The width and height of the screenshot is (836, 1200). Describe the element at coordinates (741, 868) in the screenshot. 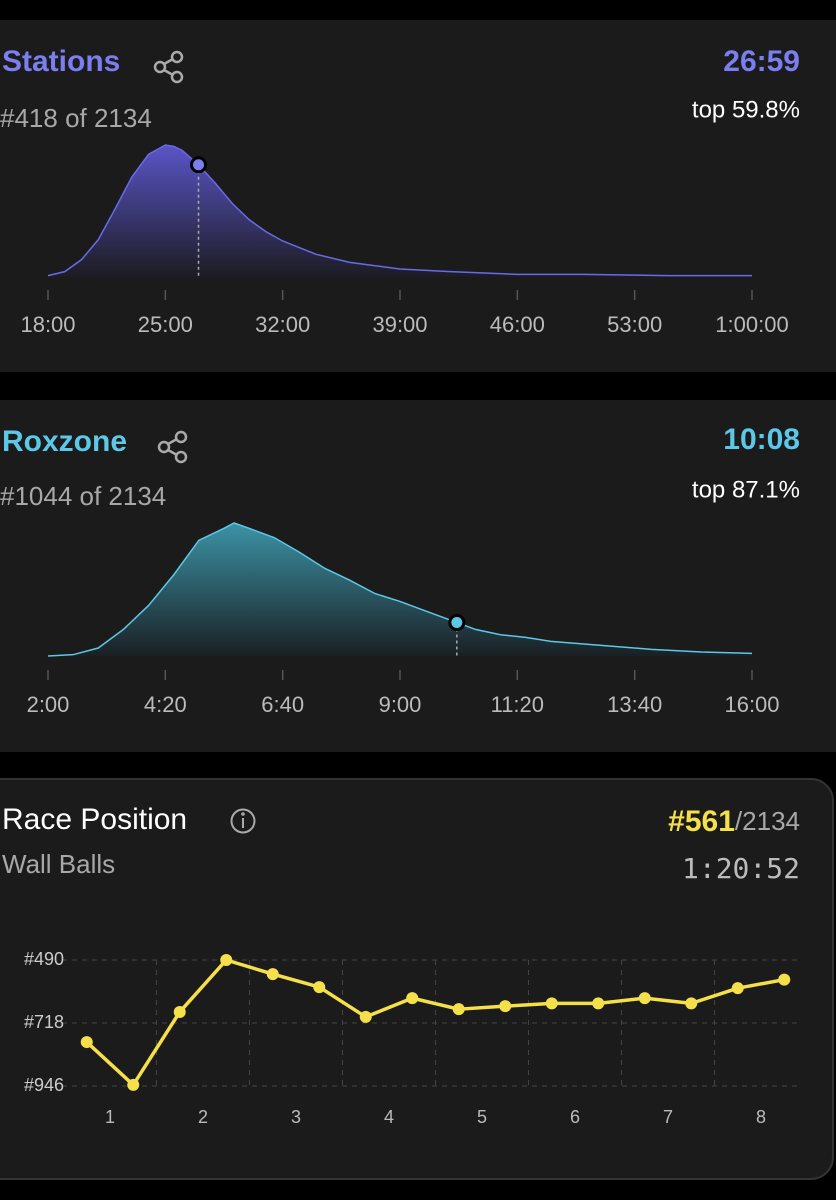

I see `race-time: 1:20:52` at that location.